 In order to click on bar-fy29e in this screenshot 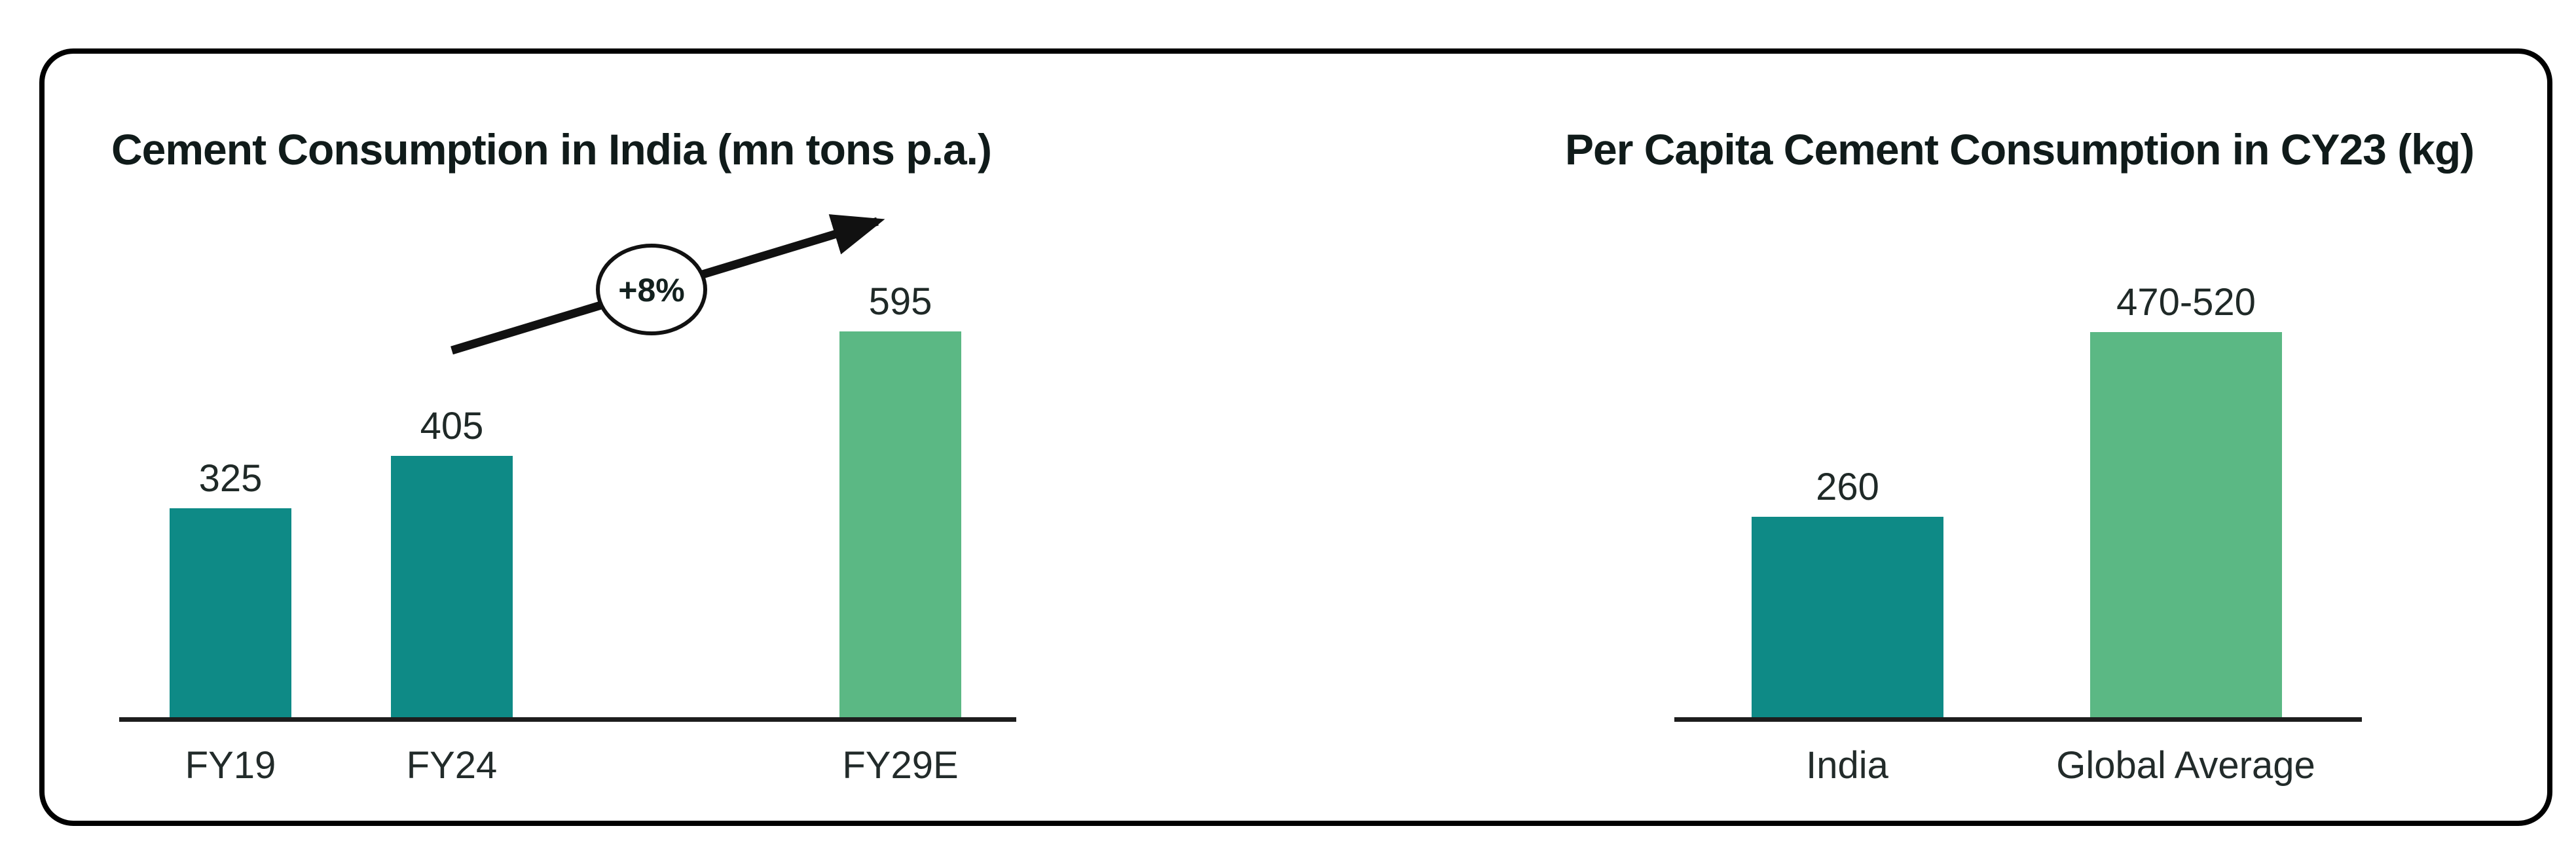, I will do `click(900, 526)`.